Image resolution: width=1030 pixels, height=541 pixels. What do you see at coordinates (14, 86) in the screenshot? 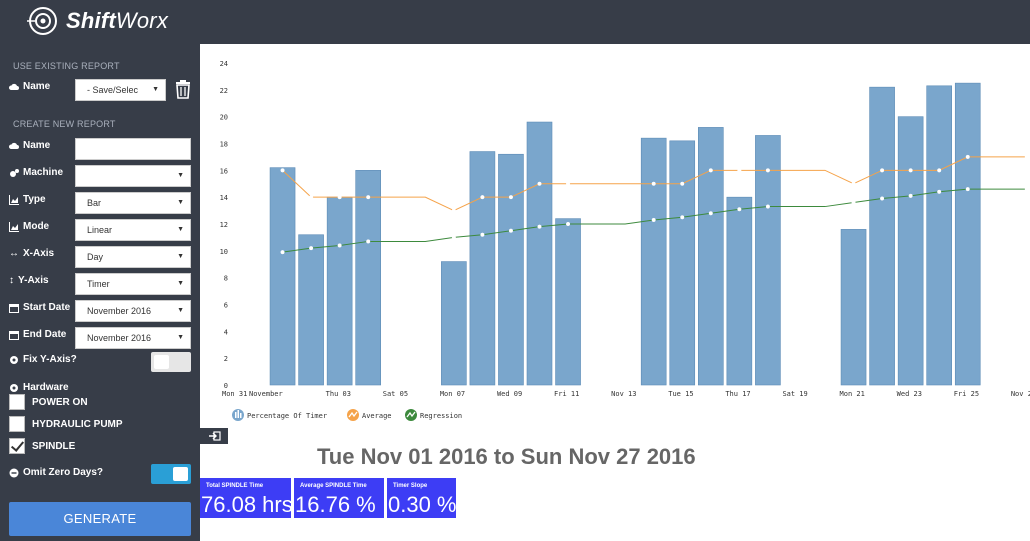
I see `cloud-icon` at bounding box center [14, 86].